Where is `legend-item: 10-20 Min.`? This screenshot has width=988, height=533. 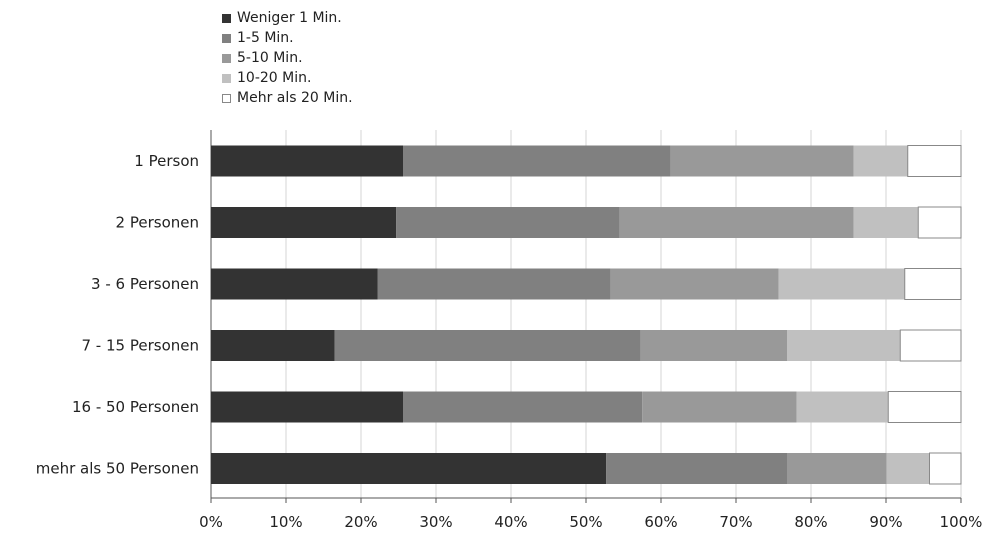 legend-item: 10-20 Min. is located at coordinates (287, 78).